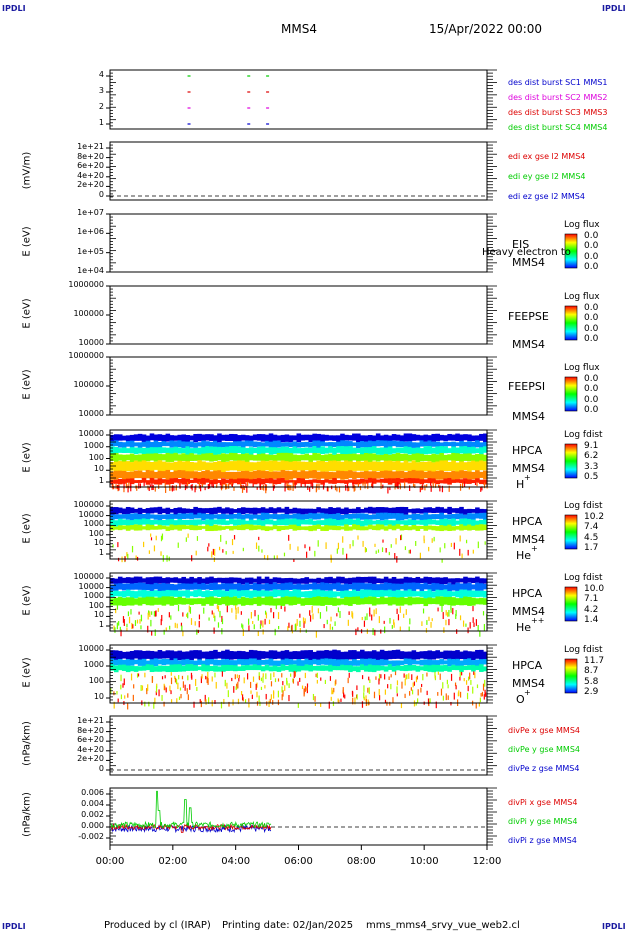  I want to click on spectrogram, so click(299, 463).